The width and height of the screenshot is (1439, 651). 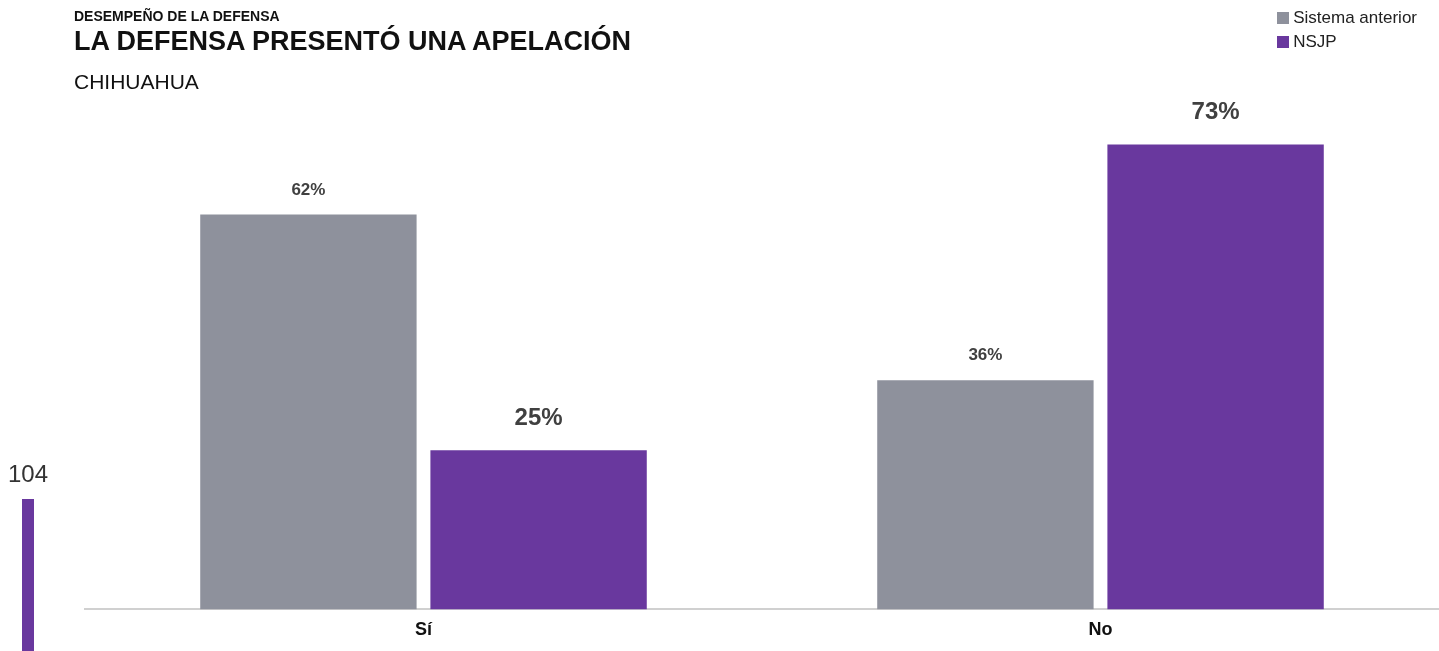 I want to click on chart-subtitle: CHIHUAHUA, so click(x=136, y=82).